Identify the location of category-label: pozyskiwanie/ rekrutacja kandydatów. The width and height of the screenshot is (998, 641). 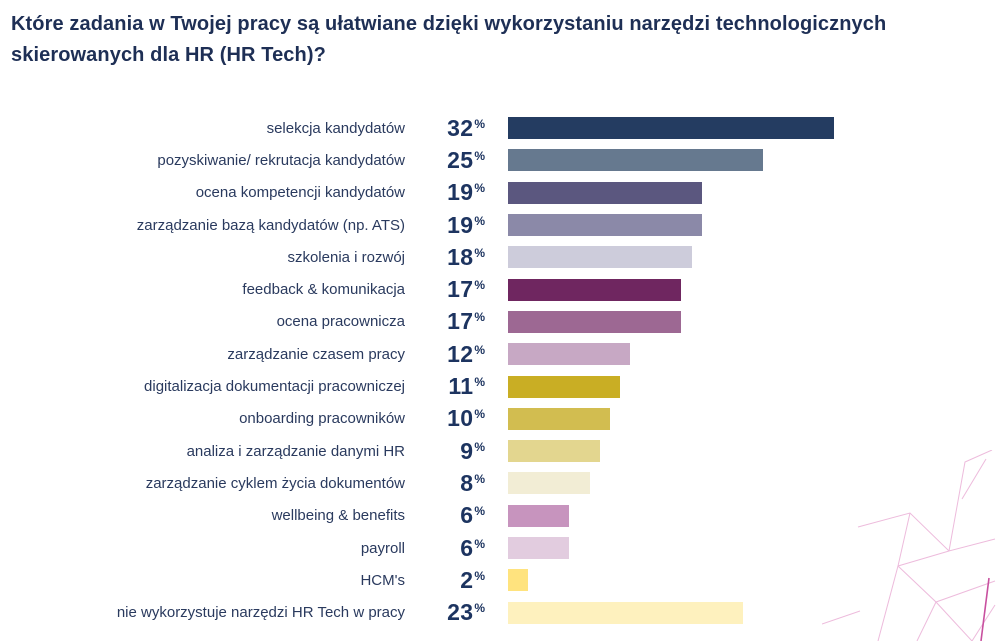
(281, 160).